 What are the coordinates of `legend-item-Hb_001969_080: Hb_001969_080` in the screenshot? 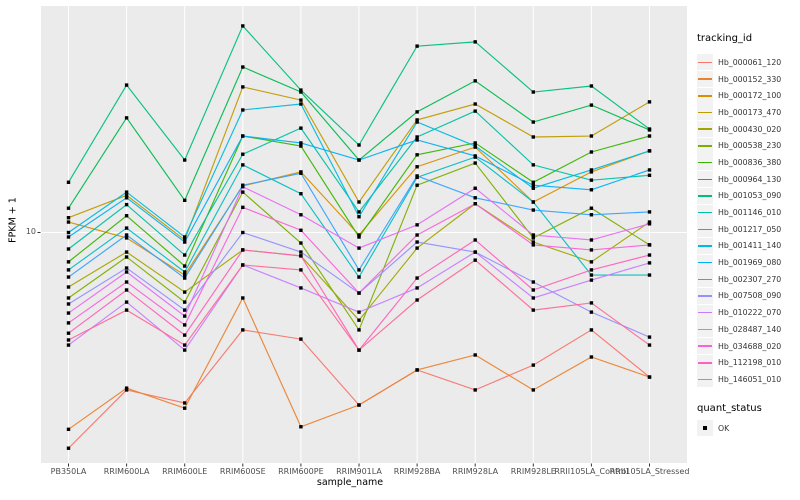 It's located at (748, 262).